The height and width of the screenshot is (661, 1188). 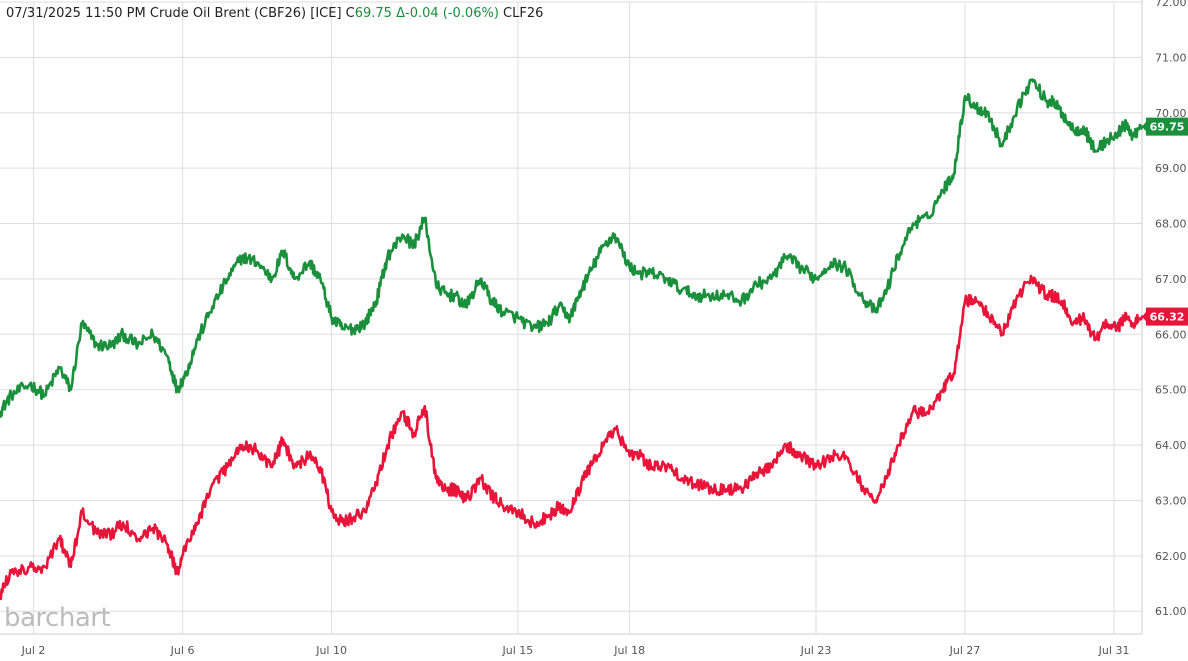 What do you see at coordinates (400, 13) in the screenshot?
I see `header-change-prefix: Δ` at bounding box center [400, 13].